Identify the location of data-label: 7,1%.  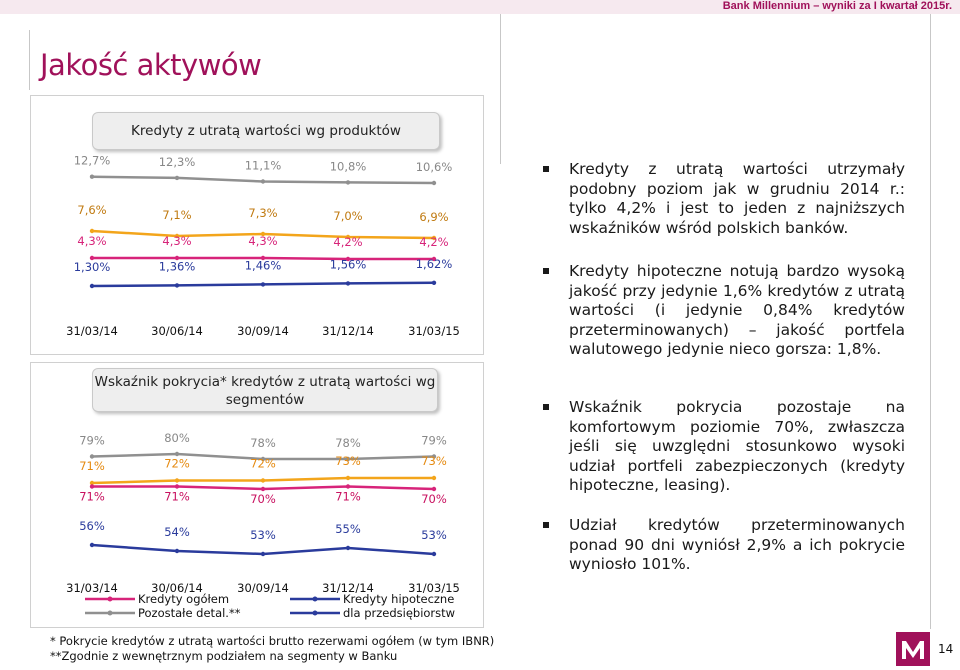
(176, 215).